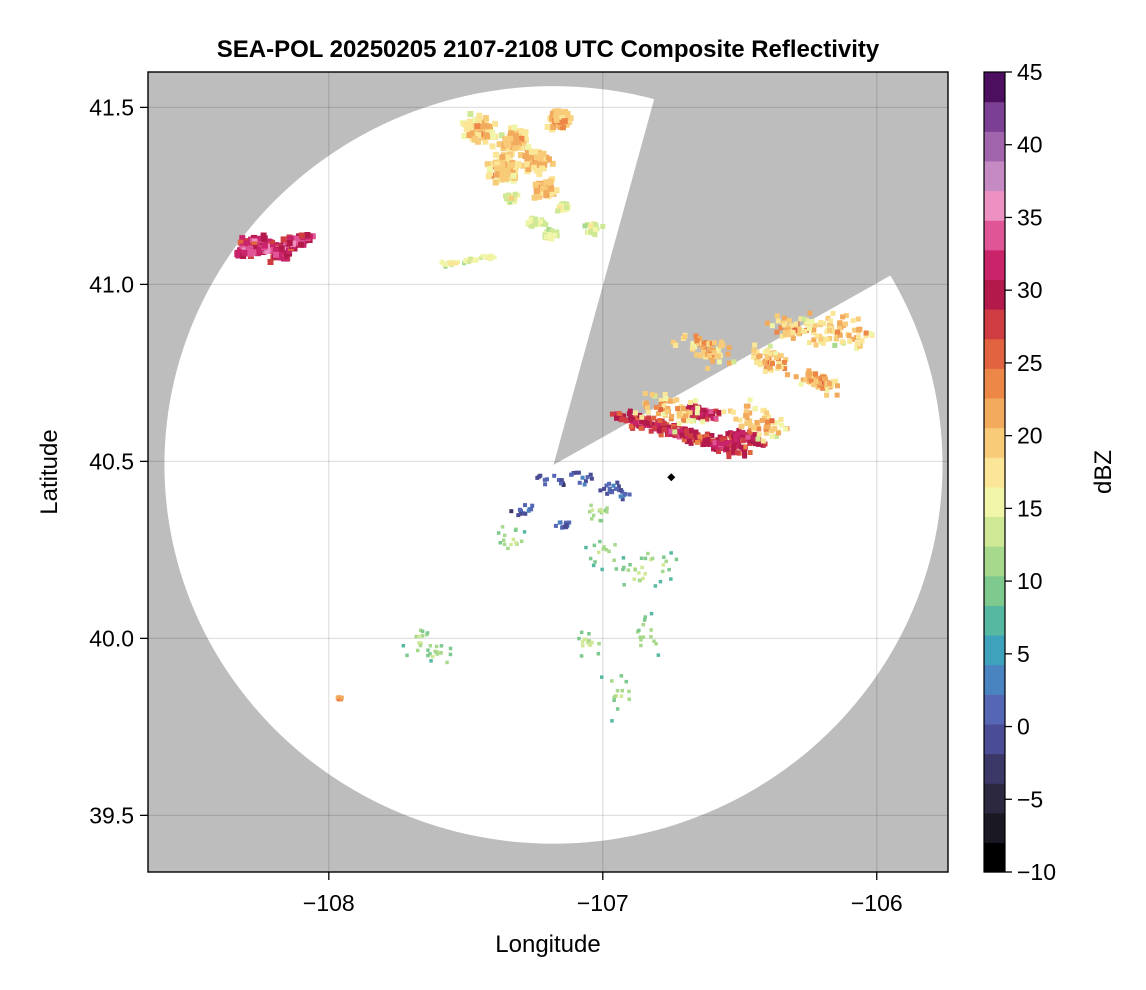 The image size is (1146, 990). I want to click on colorbar: −10 −5 0 5 10 15 20 25 30 35 40 45 dBZ, so click(1050, 472).